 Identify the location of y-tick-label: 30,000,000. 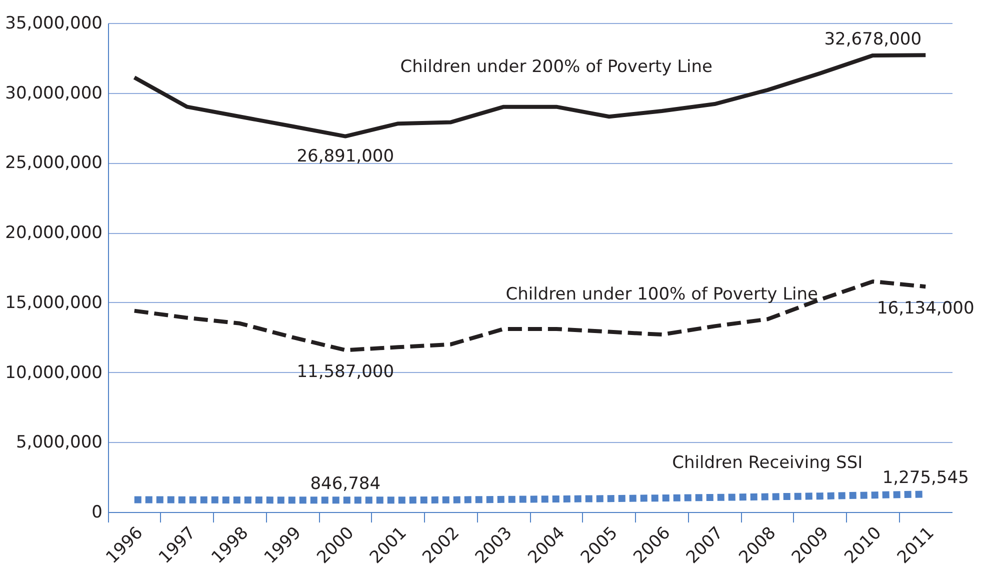
(53, 93).